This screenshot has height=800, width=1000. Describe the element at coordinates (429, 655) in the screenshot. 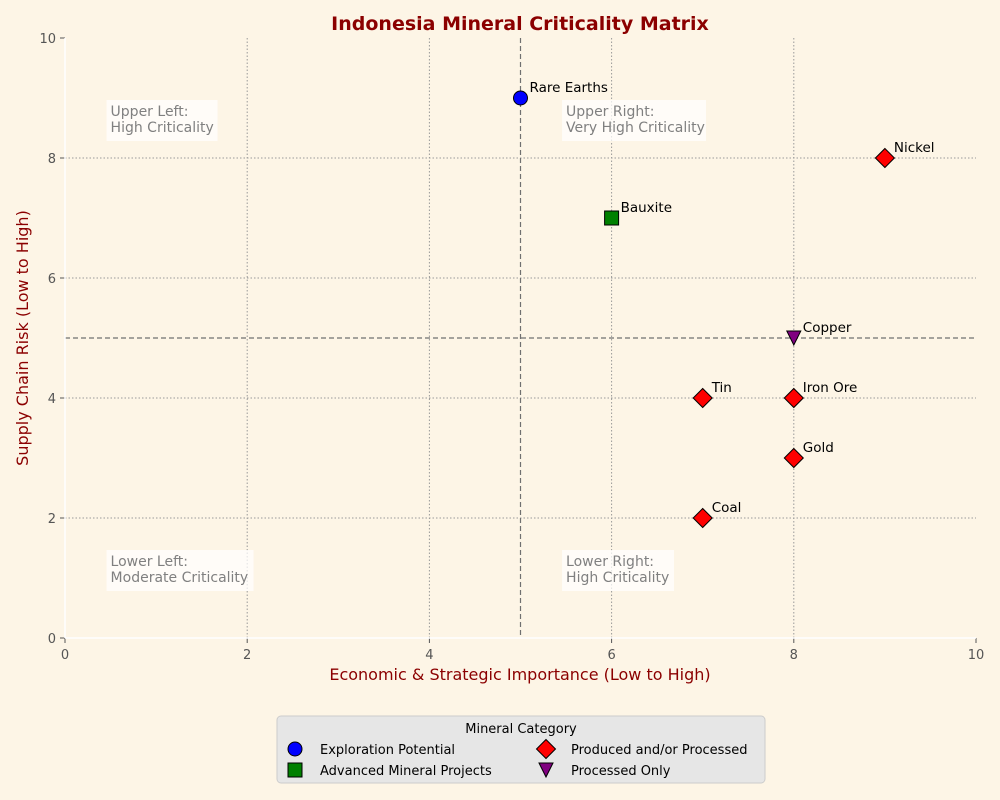

I see `x-tick-label: 4` at that location.